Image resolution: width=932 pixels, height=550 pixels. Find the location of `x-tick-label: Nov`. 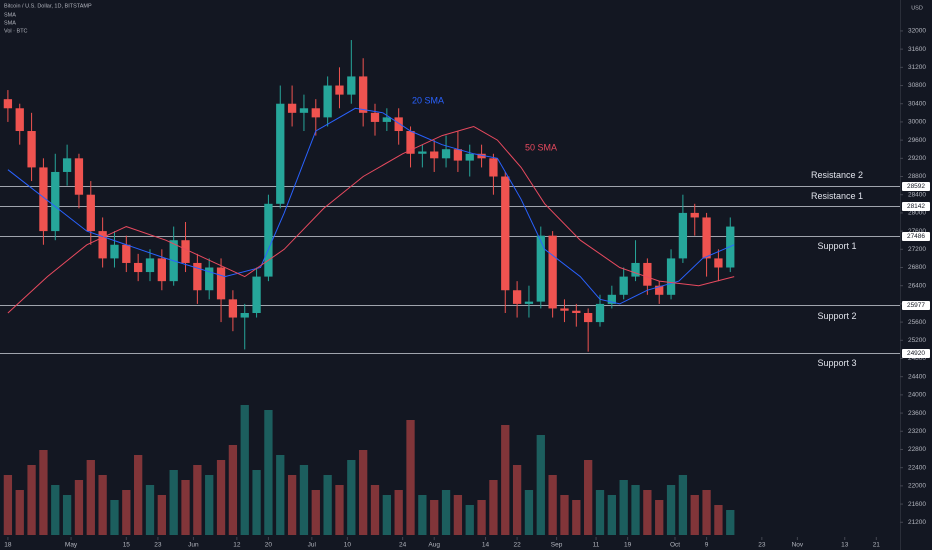

x-tick-label: Nov is located at coordinates (798, 545).